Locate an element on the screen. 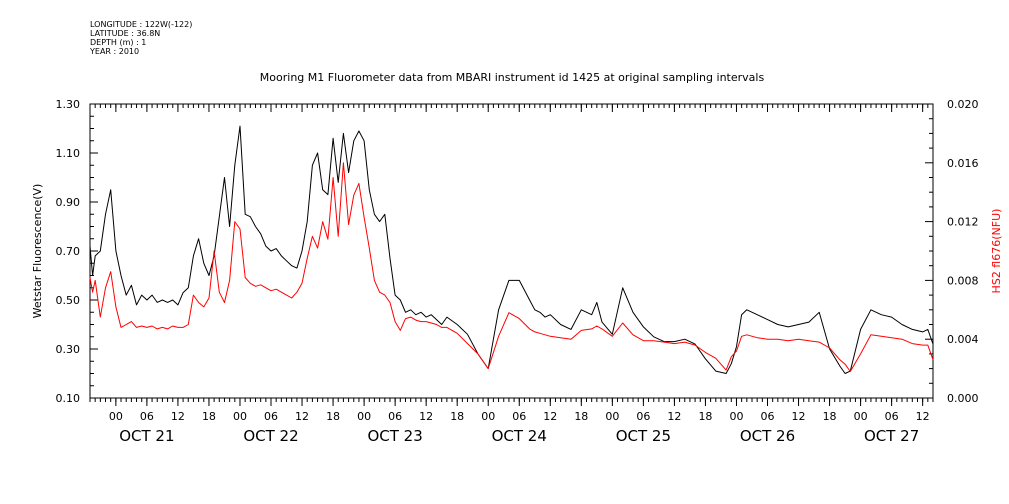  longitude-text: LONGITUDE : 122W(-122) is located at coordinates (141, 24).